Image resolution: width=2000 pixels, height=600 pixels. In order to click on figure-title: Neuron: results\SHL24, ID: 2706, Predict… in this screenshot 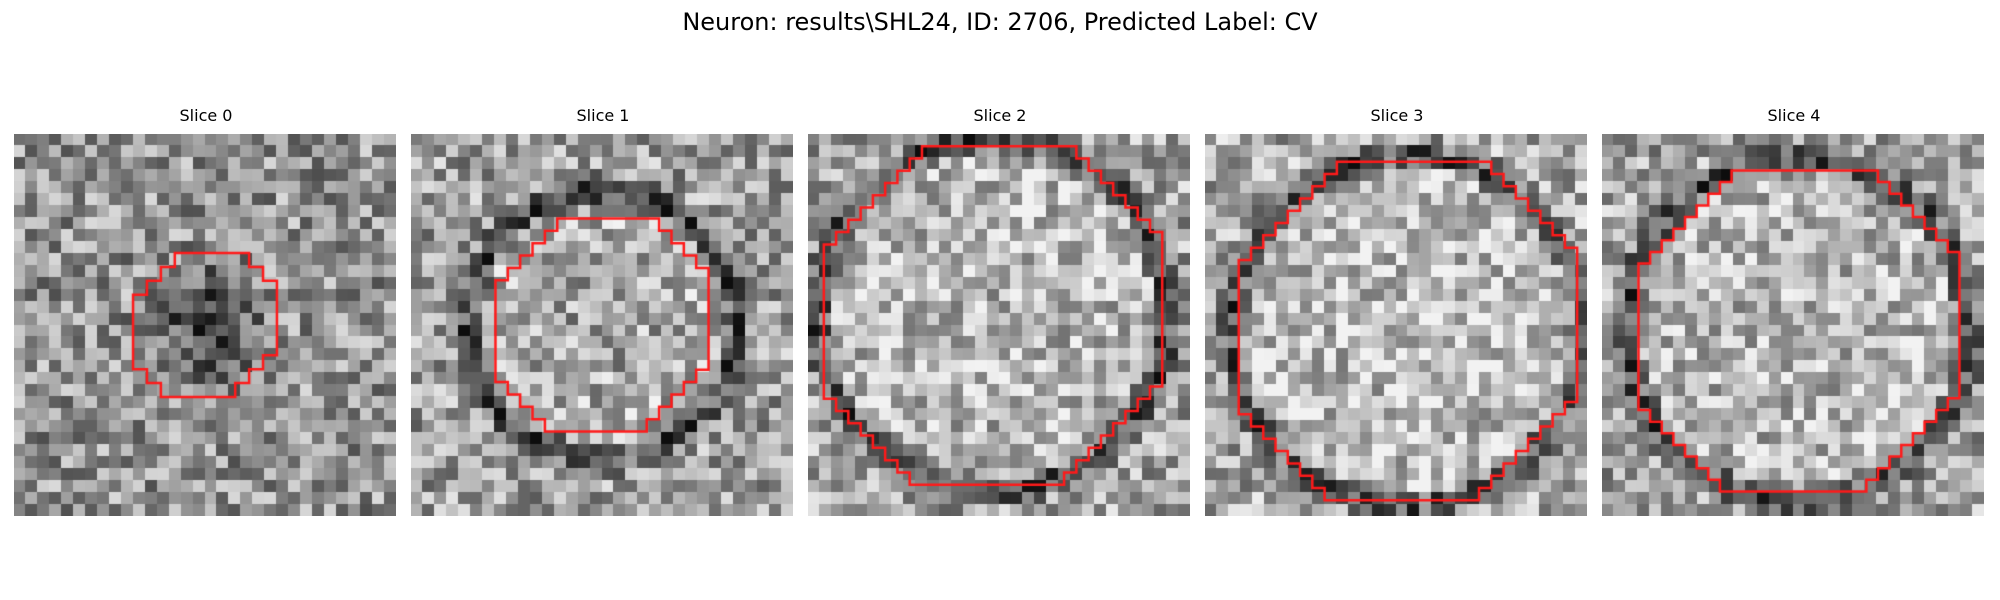, I will do `click(1000, 22)`.